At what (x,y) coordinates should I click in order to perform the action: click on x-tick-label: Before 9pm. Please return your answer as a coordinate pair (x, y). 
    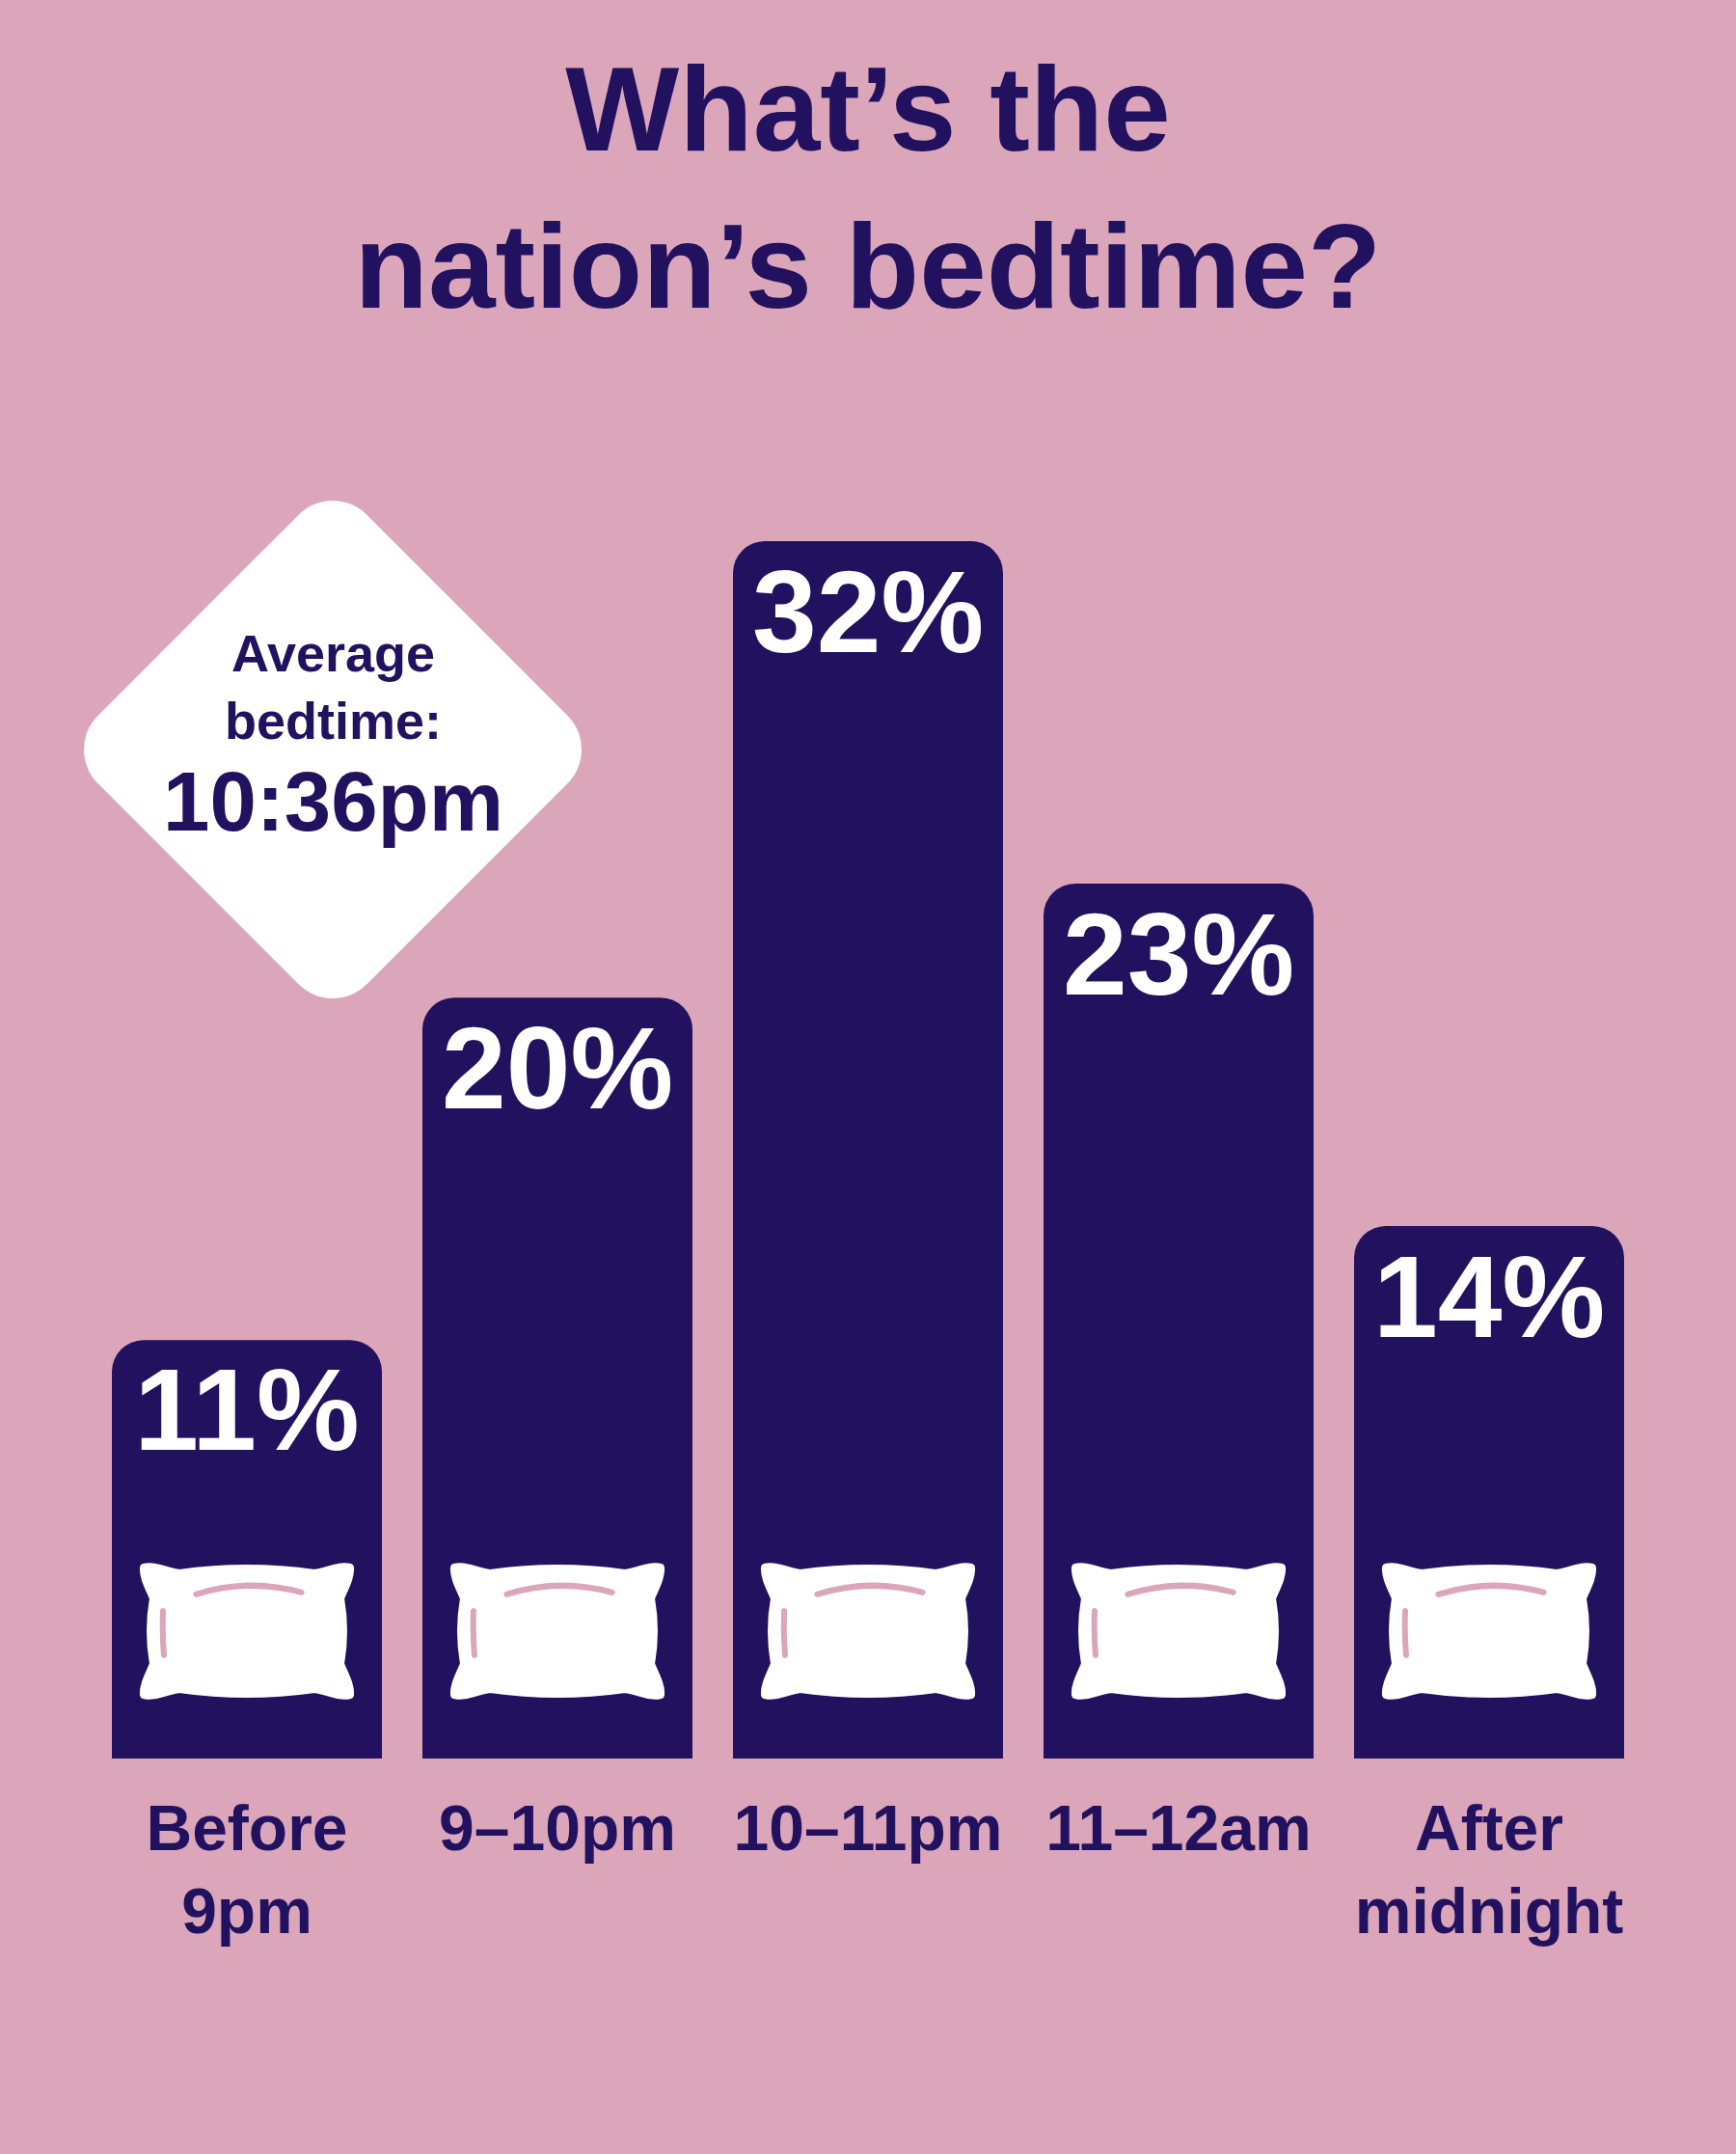
    Looking at the image, I should click on (247, 1869).